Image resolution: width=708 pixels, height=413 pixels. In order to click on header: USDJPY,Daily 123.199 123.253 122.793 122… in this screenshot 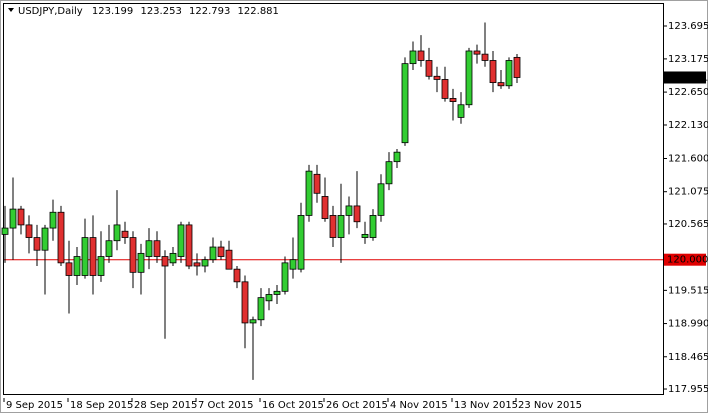, I will do `click(148, 11)`.